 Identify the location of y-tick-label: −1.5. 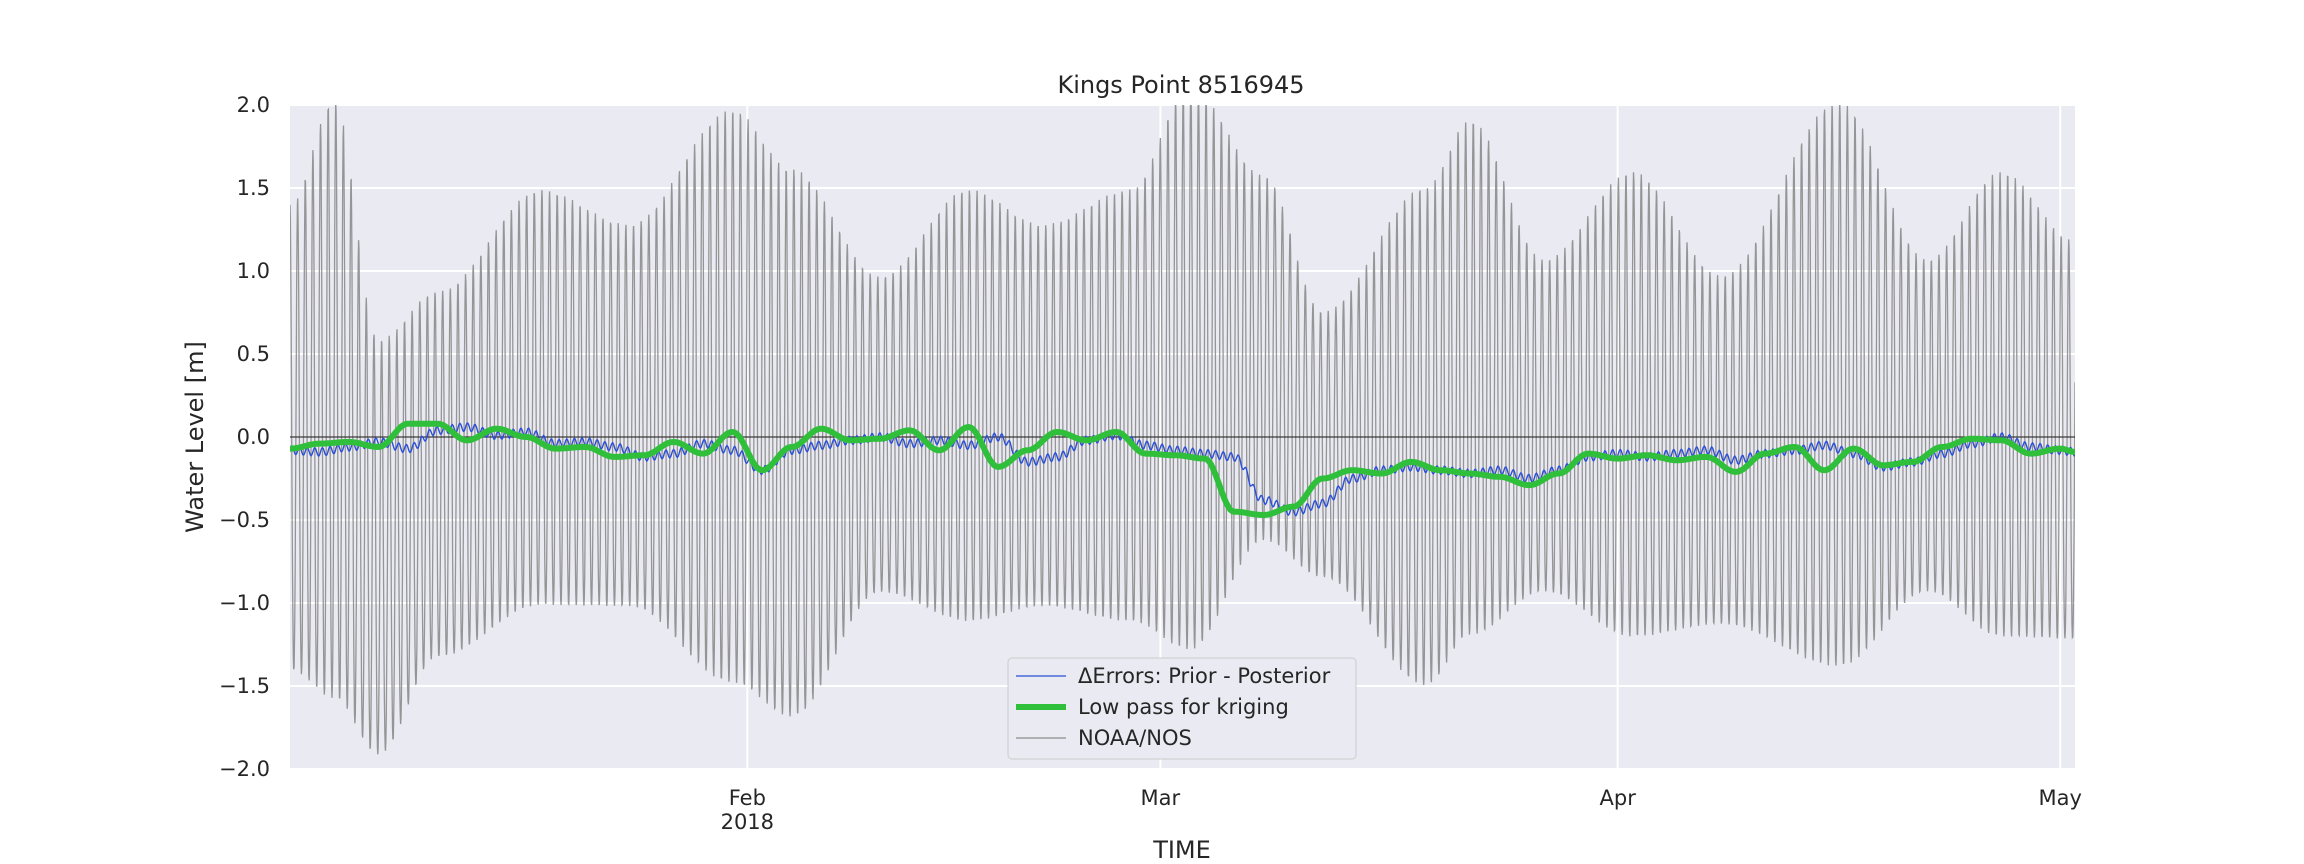
(244, 686).